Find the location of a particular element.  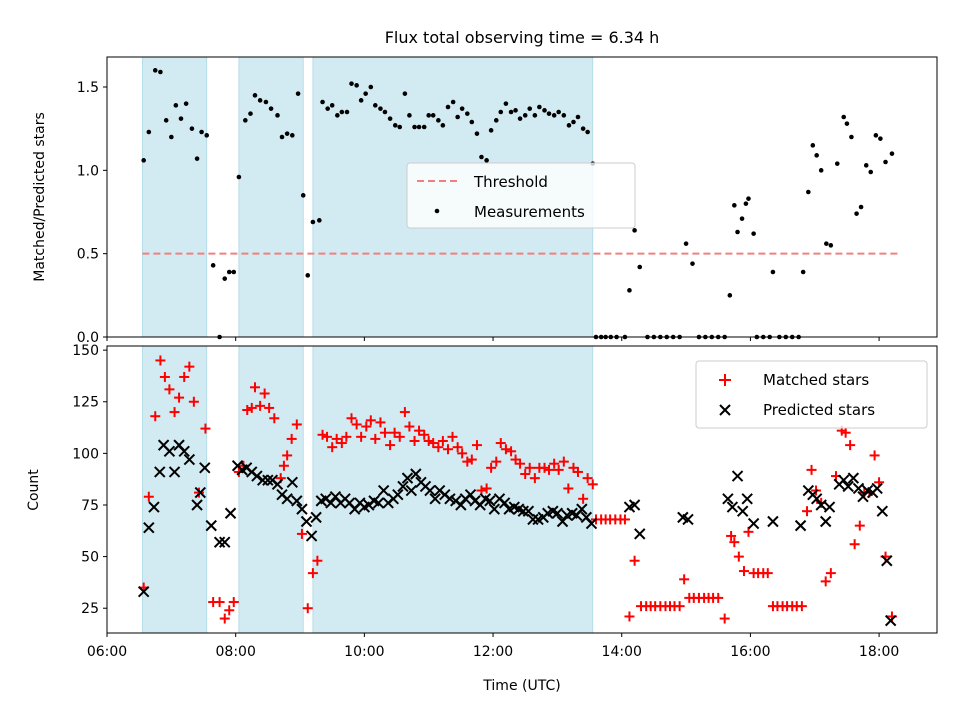

bottom-x-tick-label: 06:00 is located at coordinates (107, 652).